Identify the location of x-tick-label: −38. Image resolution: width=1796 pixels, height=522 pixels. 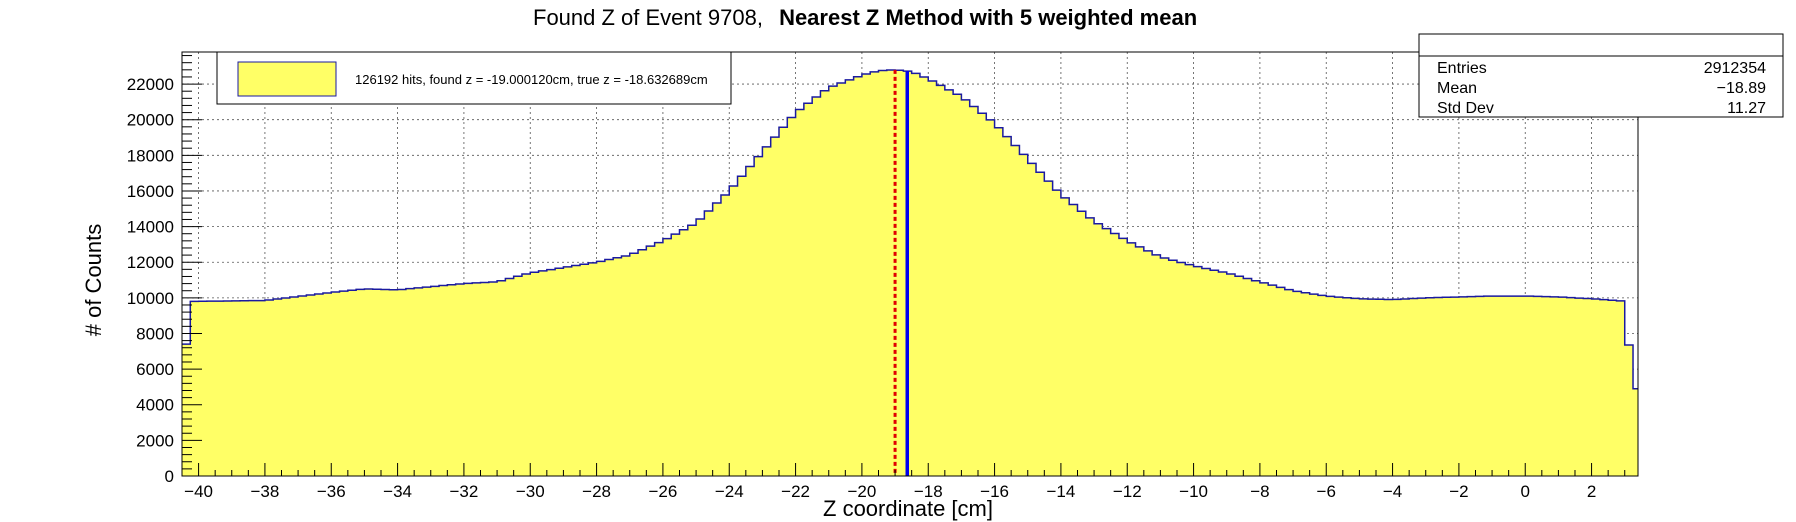
(264, 491).